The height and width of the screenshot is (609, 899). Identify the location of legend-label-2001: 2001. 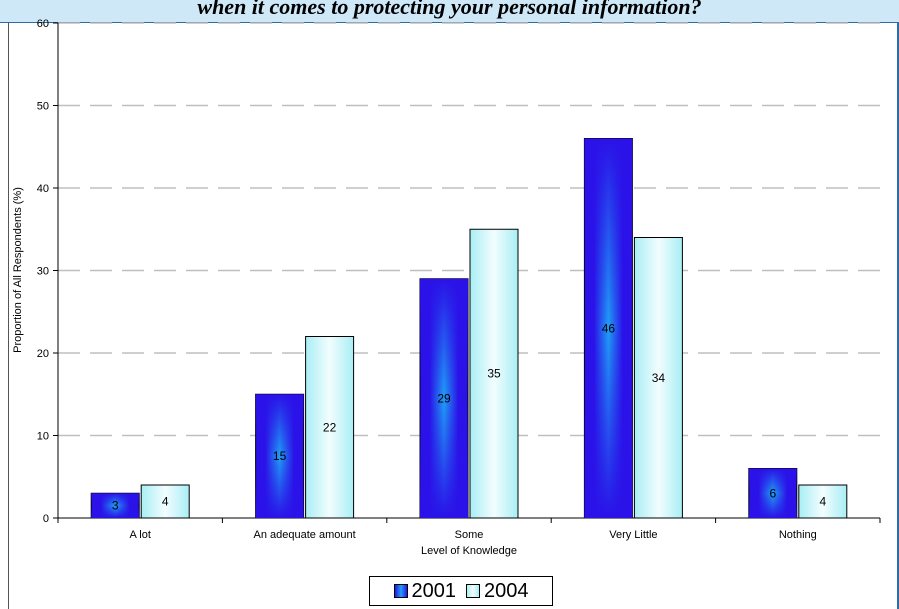
(434, 590).